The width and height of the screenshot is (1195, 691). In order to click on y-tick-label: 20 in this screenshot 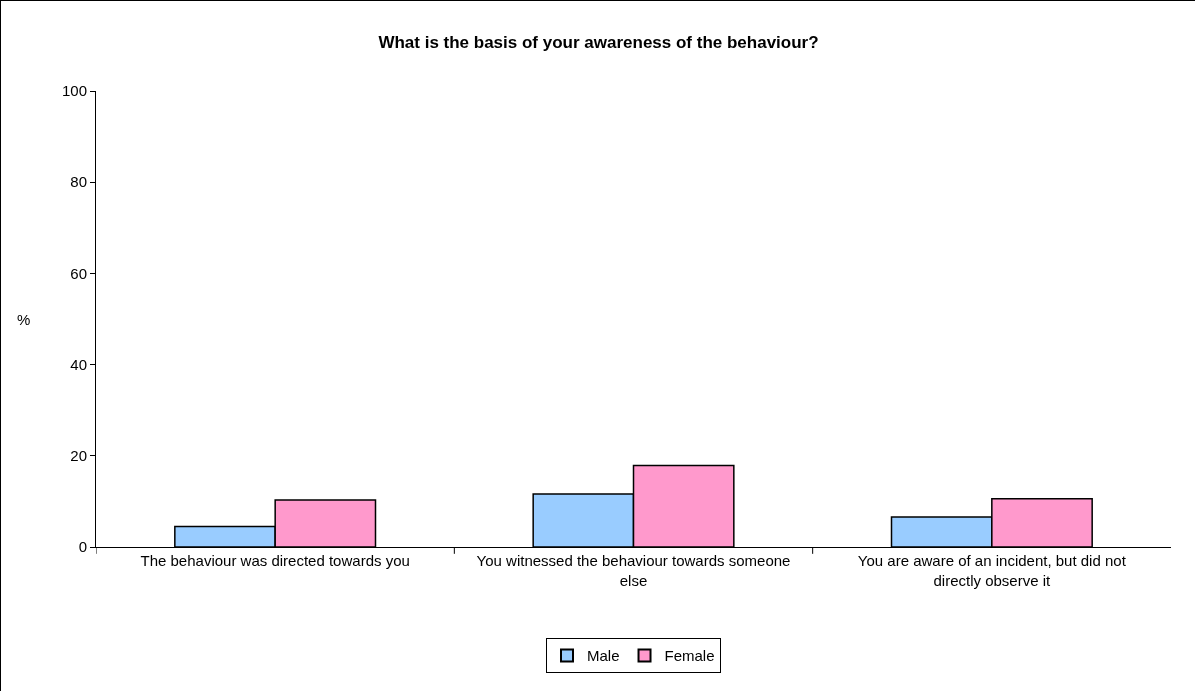, I will do `click(78, 456)`.